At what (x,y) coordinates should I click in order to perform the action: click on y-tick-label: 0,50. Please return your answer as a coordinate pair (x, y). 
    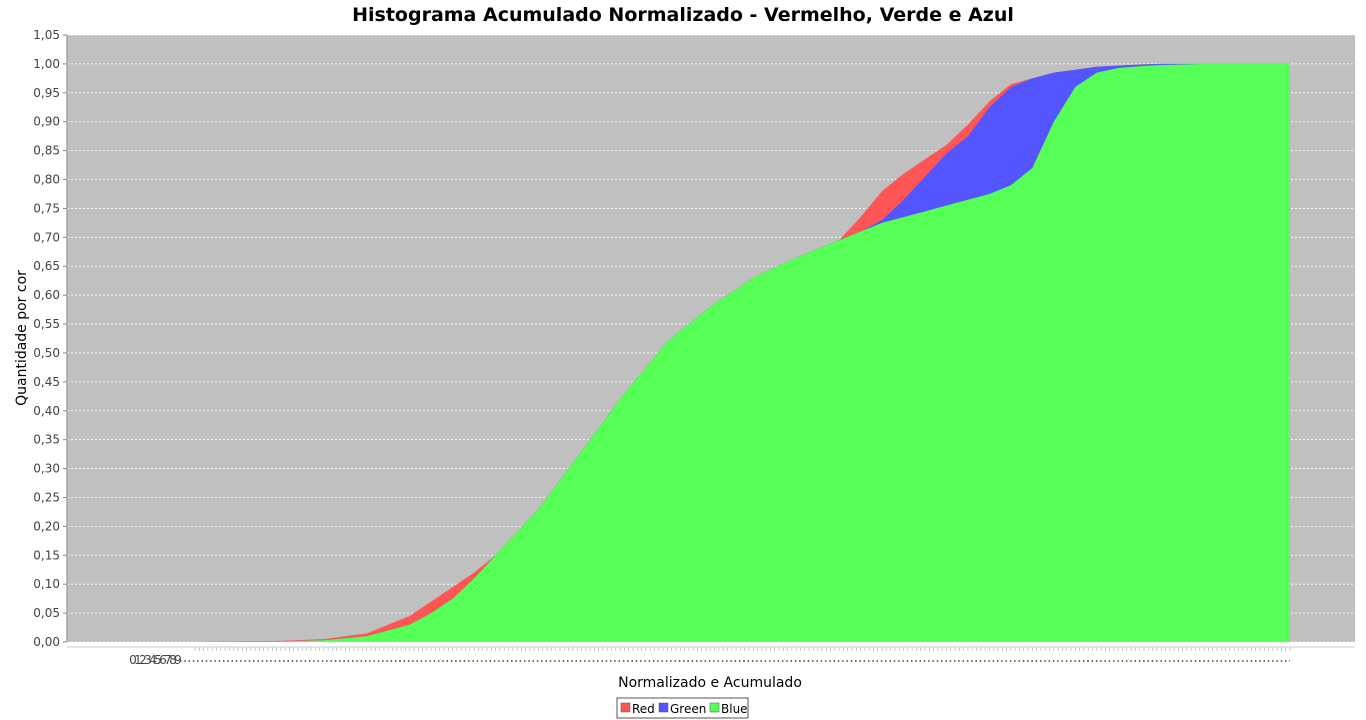
    Looking at the image, I should click on (46, 353).